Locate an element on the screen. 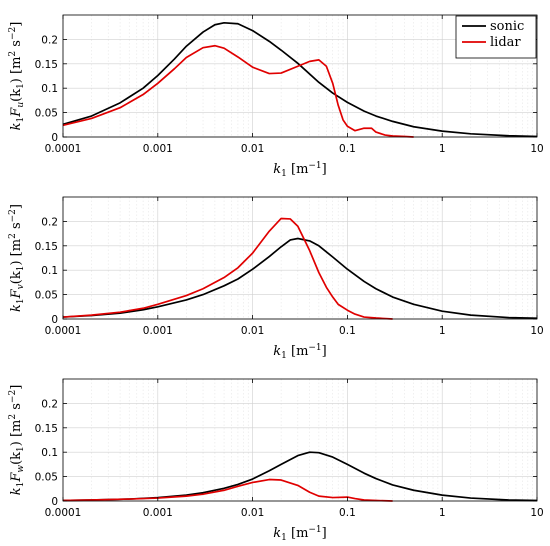 The image size is (550, 546). y-axis-label: k1Fw(k1) [m2 s−2] is located at coordinates (17, 440).